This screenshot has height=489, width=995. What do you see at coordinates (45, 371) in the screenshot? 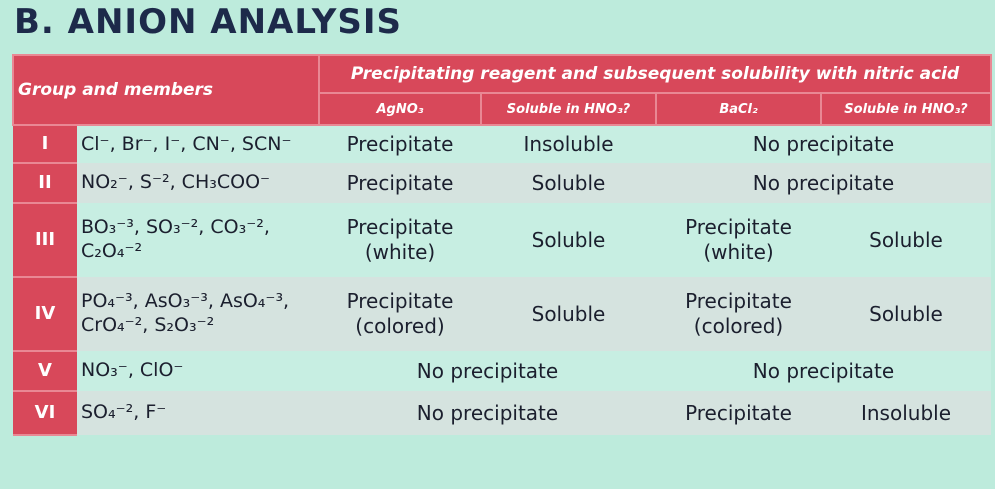
I see `group-number: V` at bounding box center [45, 371].